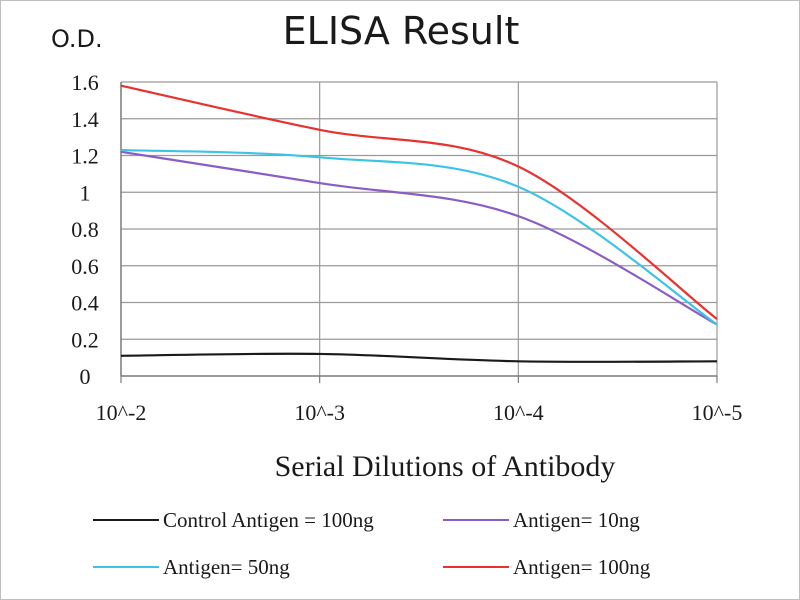  Describe the element at coordinates (85, 82) in the screenshot. I see `y-tick-label: 1.6` at that location.